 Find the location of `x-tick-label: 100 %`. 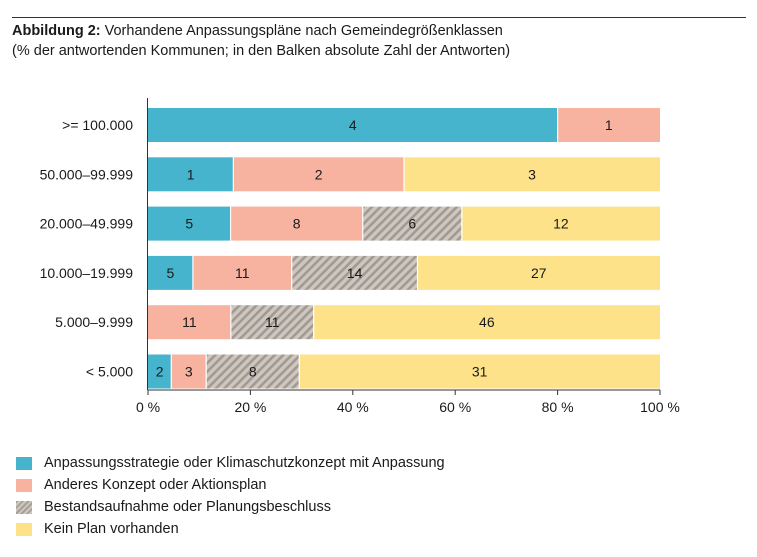

x-tick-label: 100 % is located at coordinates (660, 407).